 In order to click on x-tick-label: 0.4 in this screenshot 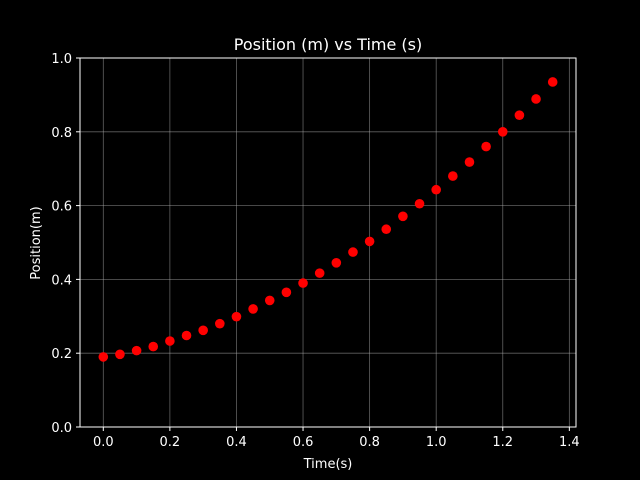, I will do `click(236, 442)`.